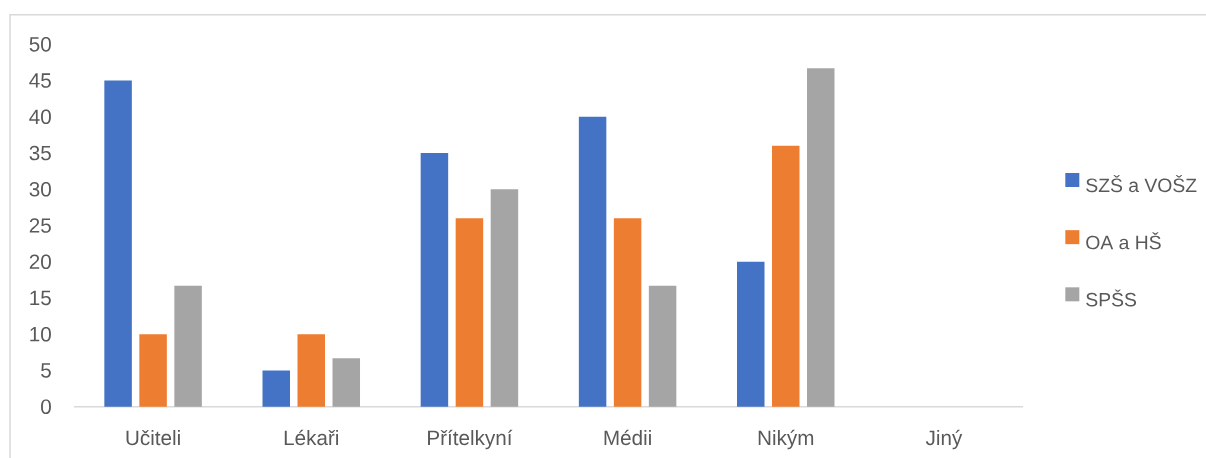  Describe the element at coordinates (944, 439) in the screenshot. I see `x-tick-label: Jiný` at that location.